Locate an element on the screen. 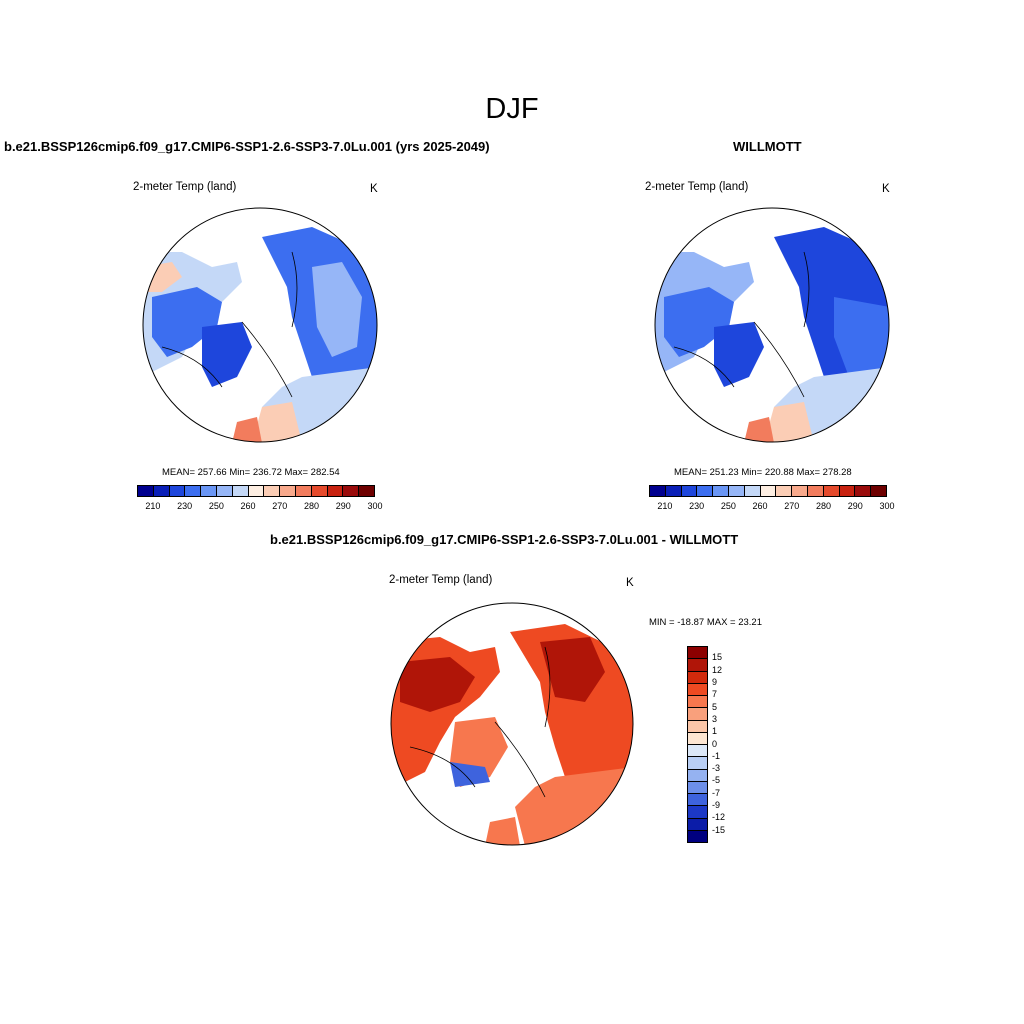 Image resolution: width=1024 pixels, height=1024 pixels. colorbar-tick-label: -5 is located at coordinates (716, 780).